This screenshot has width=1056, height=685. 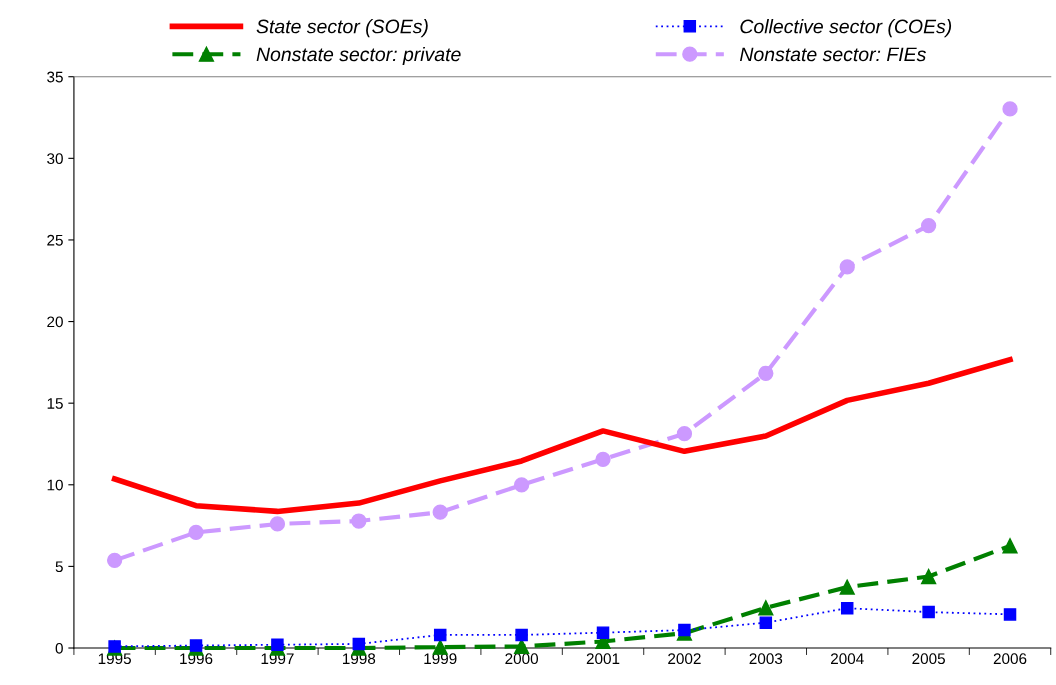 What do you see at coordinates (59, 567) in the screenshot?
I see `y-tick-label: 5` at bounding box center [59, 567].